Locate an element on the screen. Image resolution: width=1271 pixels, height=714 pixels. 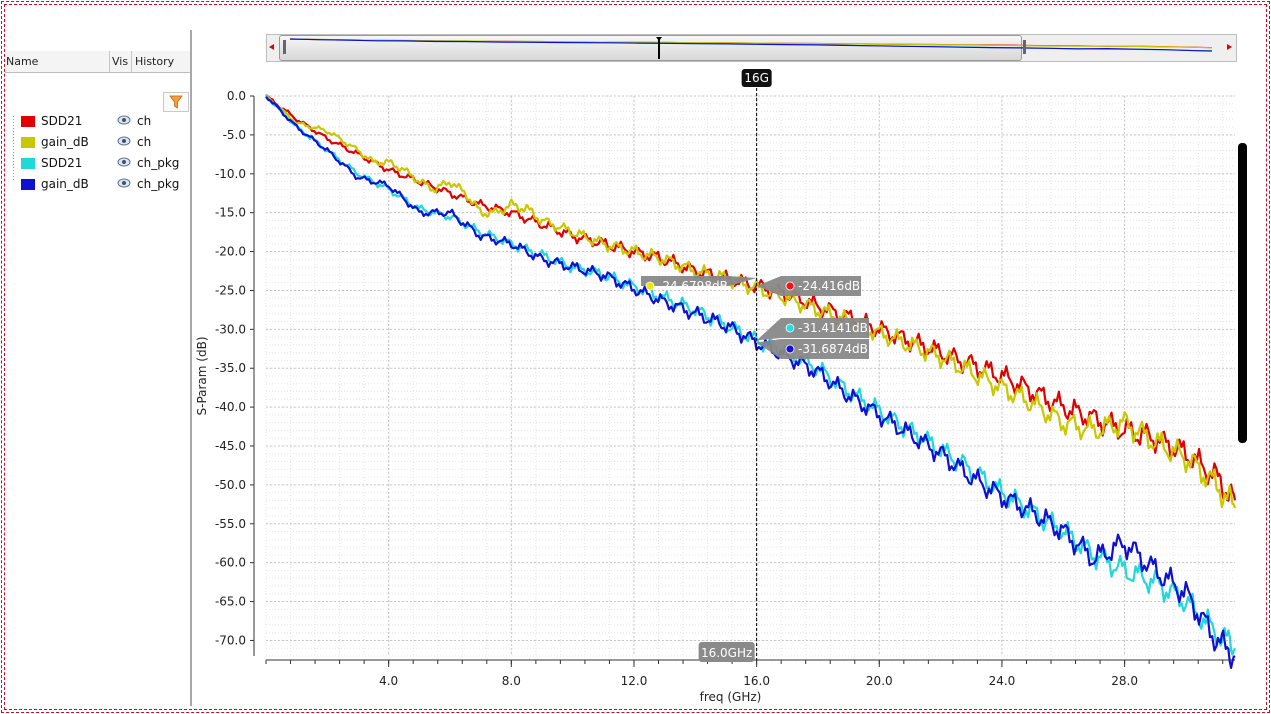
overview-navigator is located at coordinates (751, 48).